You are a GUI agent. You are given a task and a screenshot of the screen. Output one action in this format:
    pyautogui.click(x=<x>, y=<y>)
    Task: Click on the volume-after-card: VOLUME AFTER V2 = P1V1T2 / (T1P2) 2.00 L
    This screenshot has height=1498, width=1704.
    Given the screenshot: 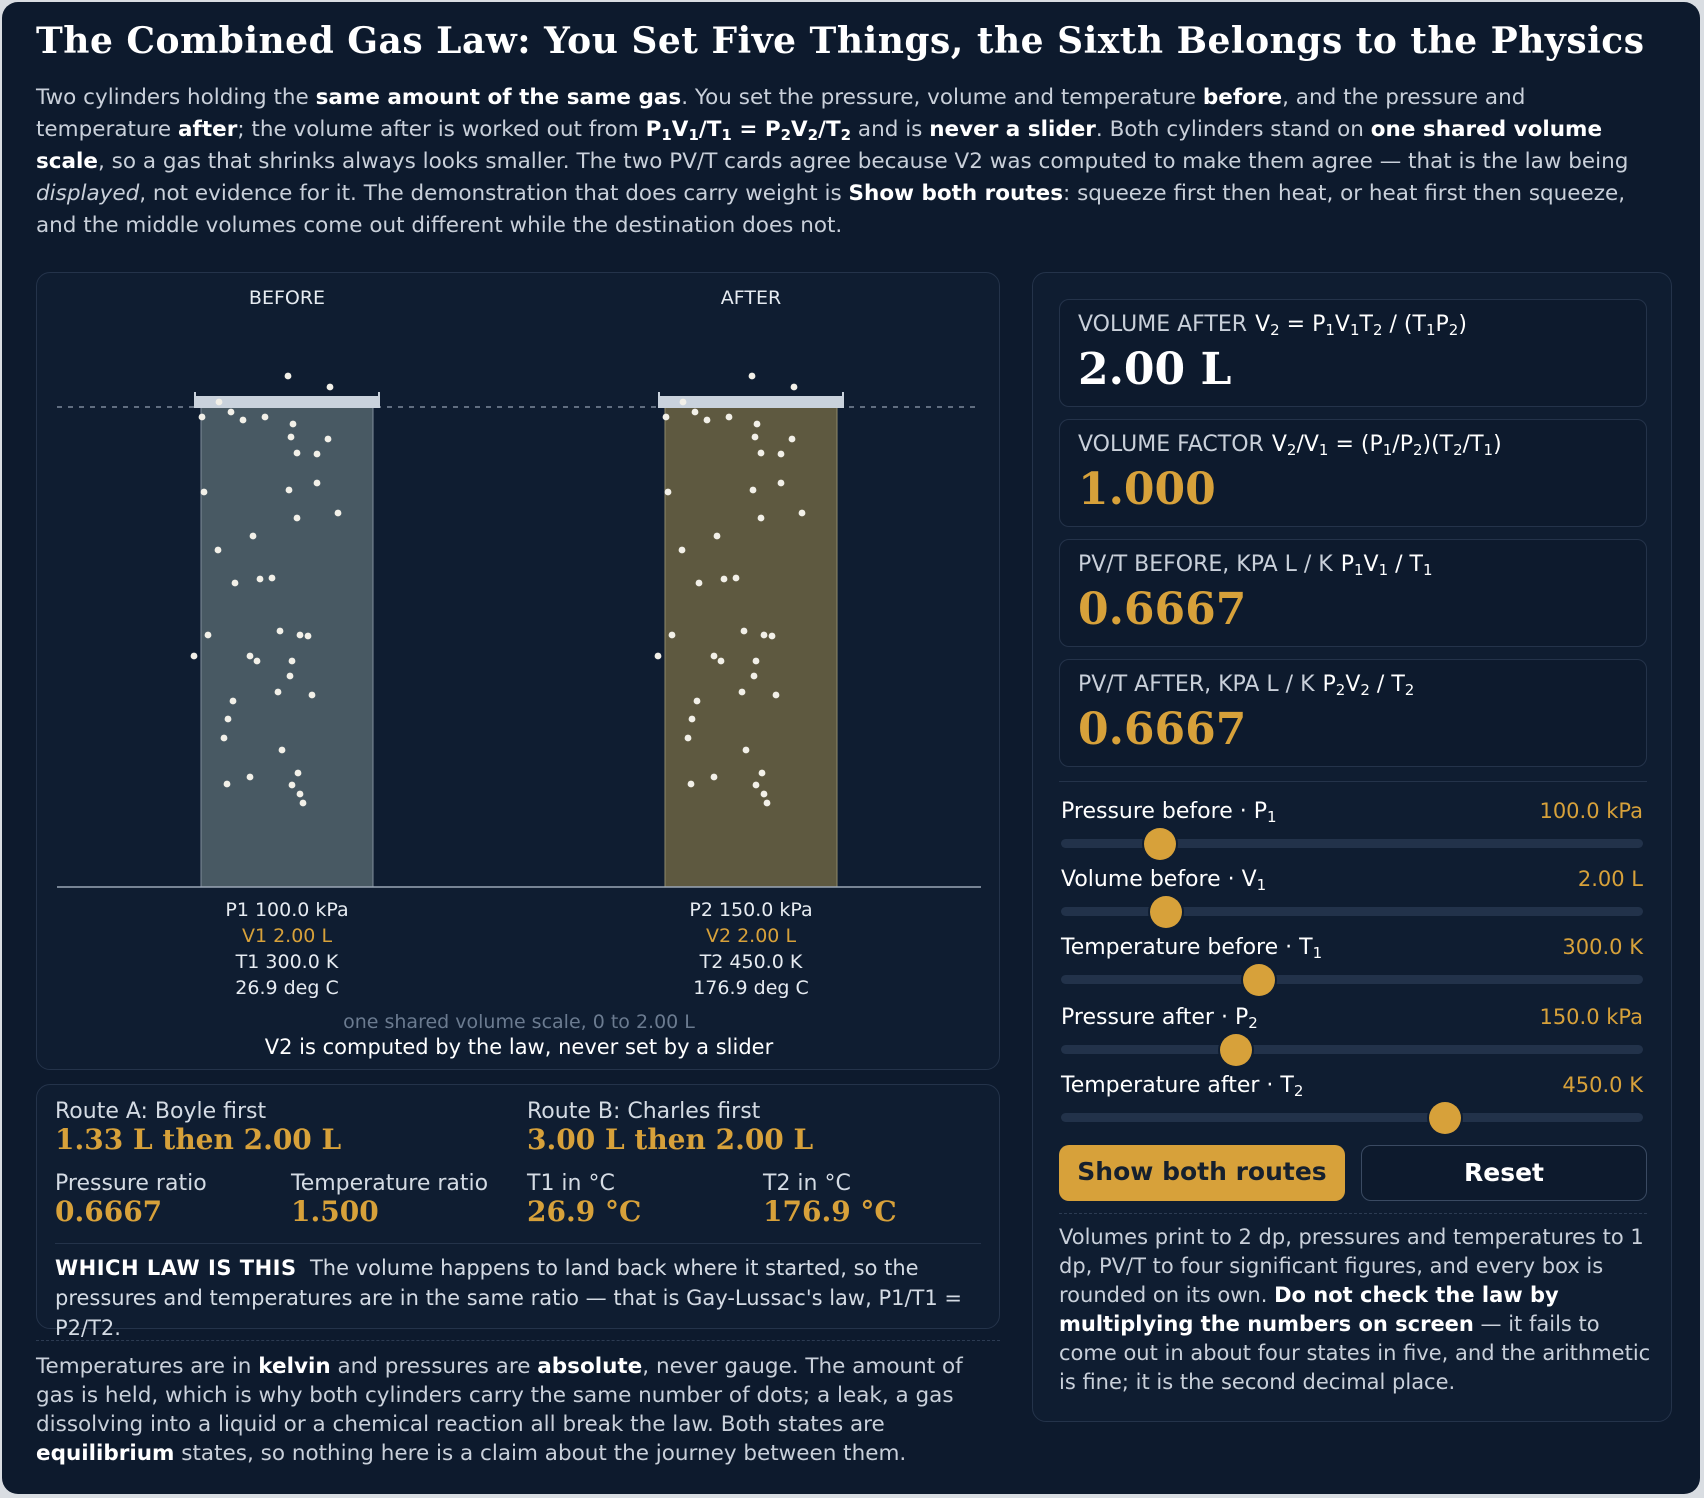 What is the action you would take?
    pyautogui.click(x=1353, y=353)
    